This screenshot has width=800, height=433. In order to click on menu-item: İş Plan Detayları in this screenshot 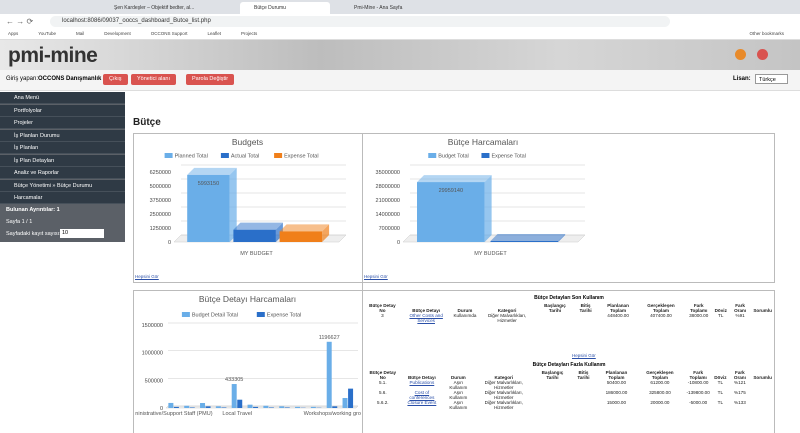, I will do `click(62, 160)`.